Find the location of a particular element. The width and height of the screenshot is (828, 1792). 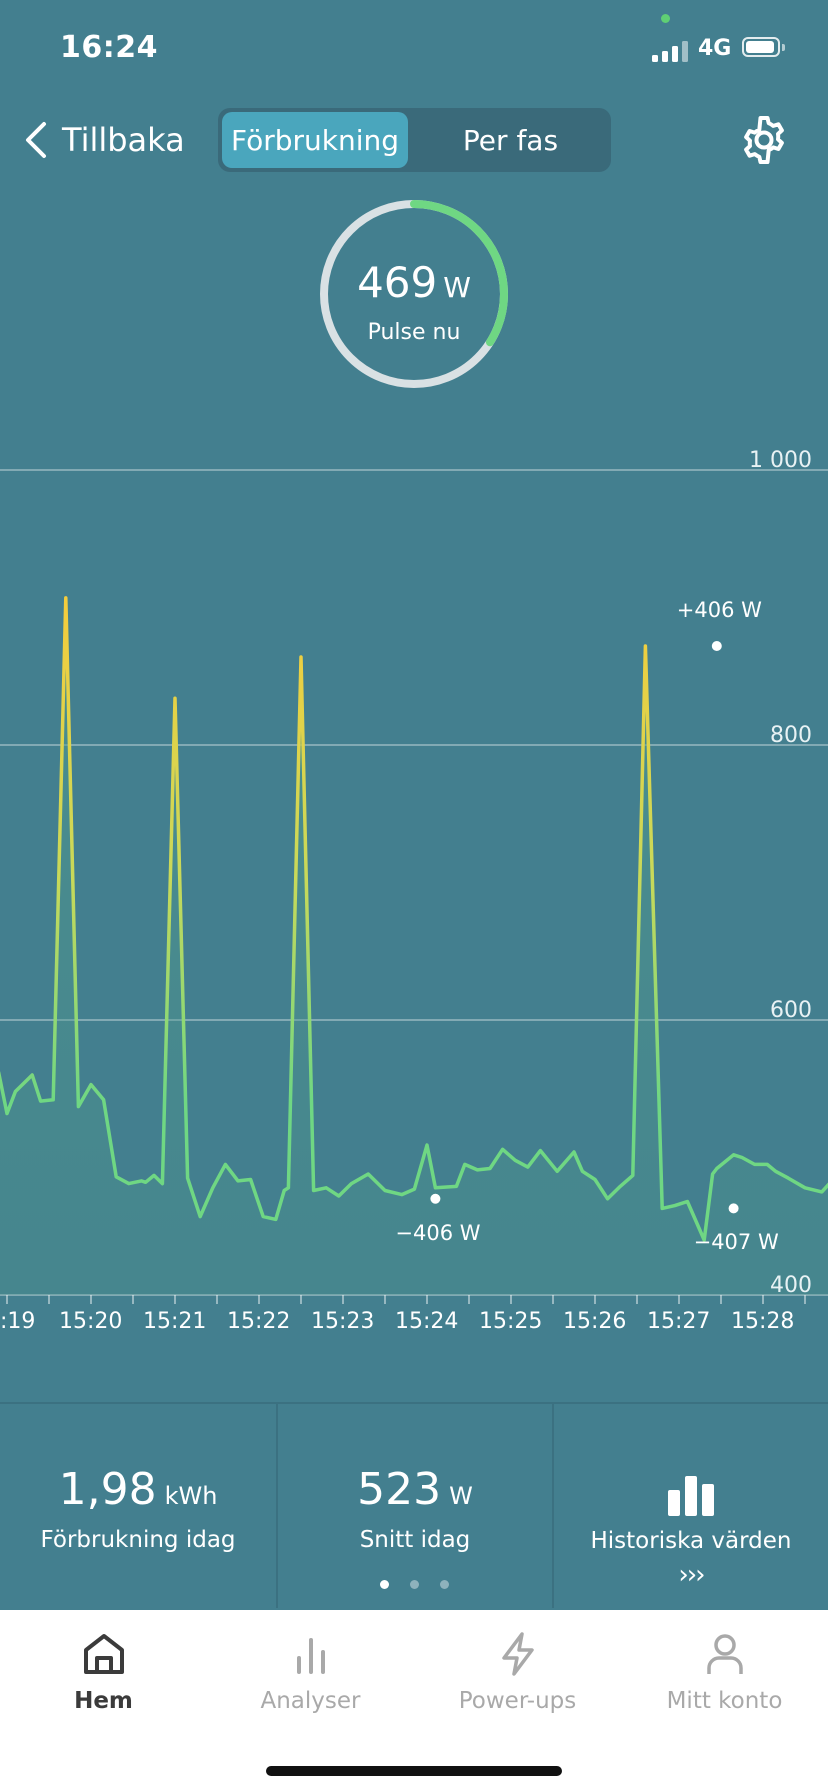

x-tick-label: 15:26 is located at coordinates (595, 1321).